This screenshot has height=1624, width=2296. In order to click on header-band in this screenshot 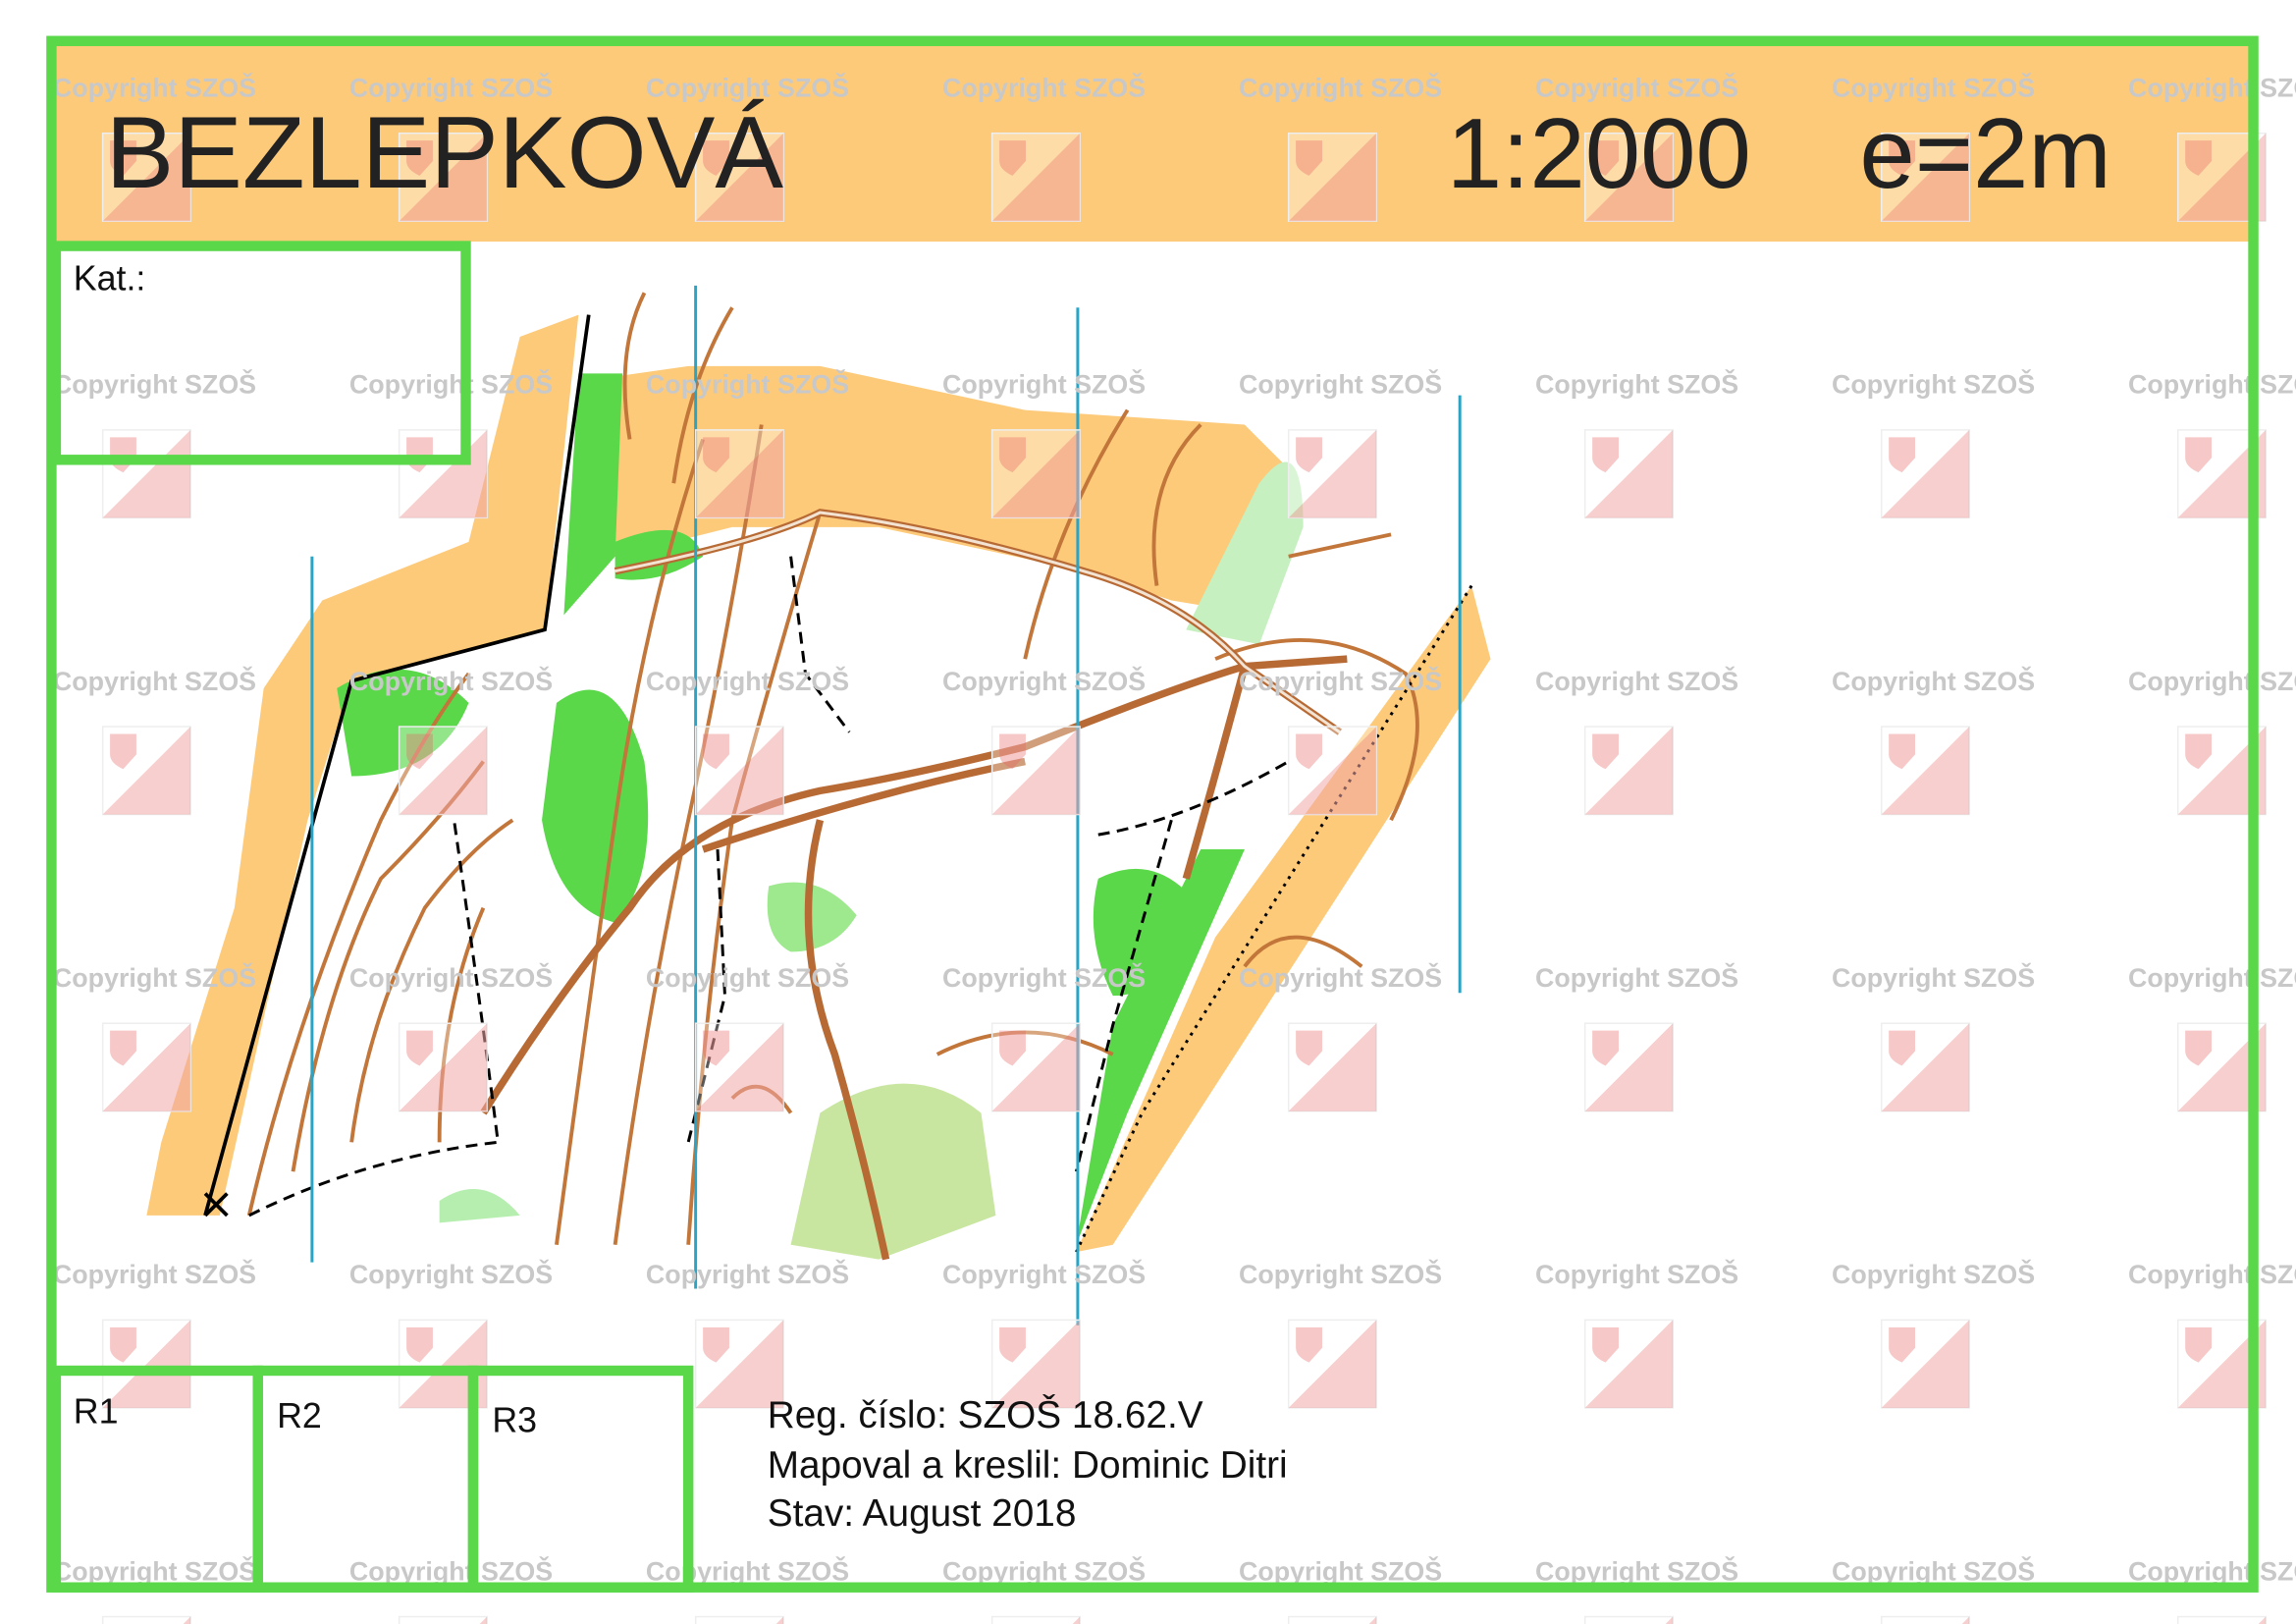, I will do `click(1154, 143)`.